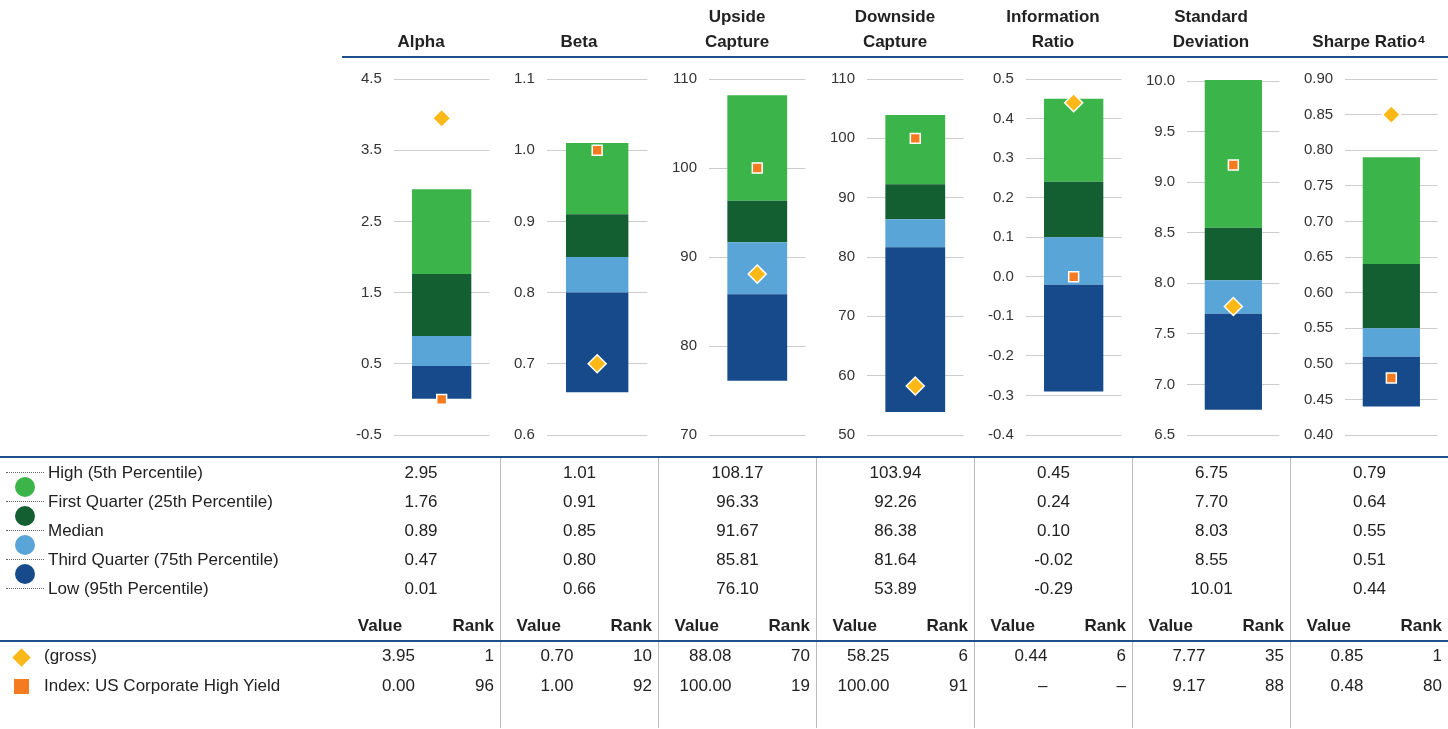  What do you see at coordinates (1053, 472) in the screenshot?
I see `text: 0.45` at bounding box center [1053, 472].